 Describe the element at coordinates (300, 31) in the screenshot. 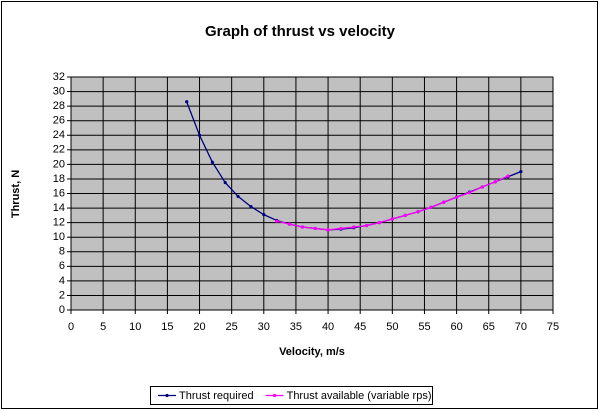

I see `chart-title: Graph of thrust vs velocity` at that location.